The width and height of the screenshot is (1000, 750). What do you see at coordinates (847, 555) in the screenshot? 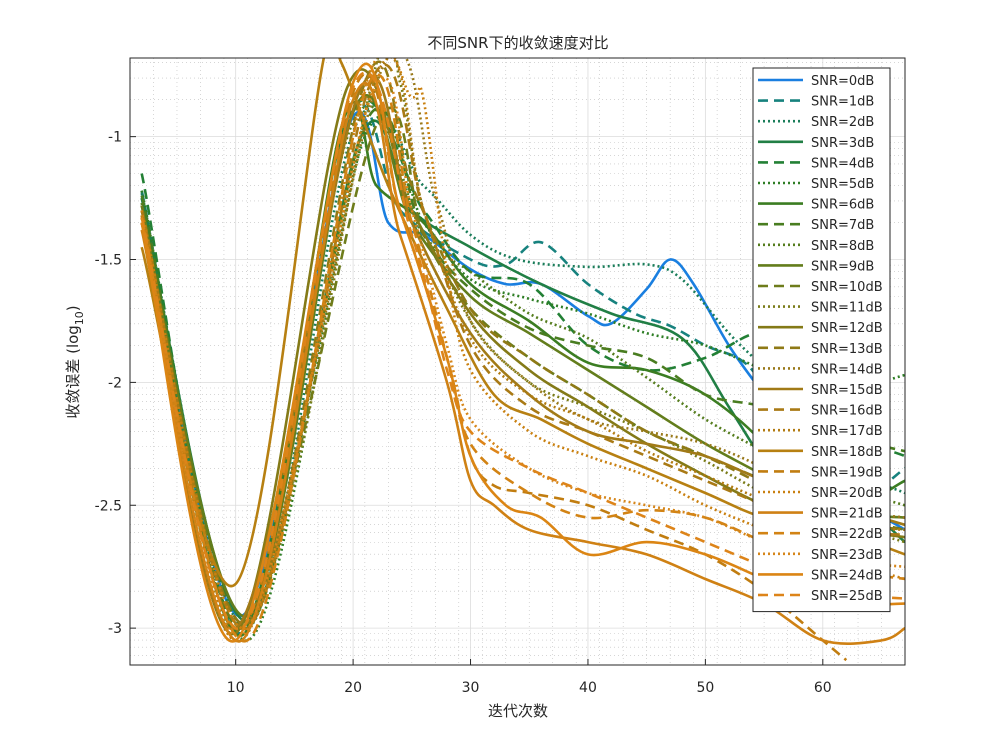
I see `legend-label: SNR=23dB` at bounding box center [847, 555].